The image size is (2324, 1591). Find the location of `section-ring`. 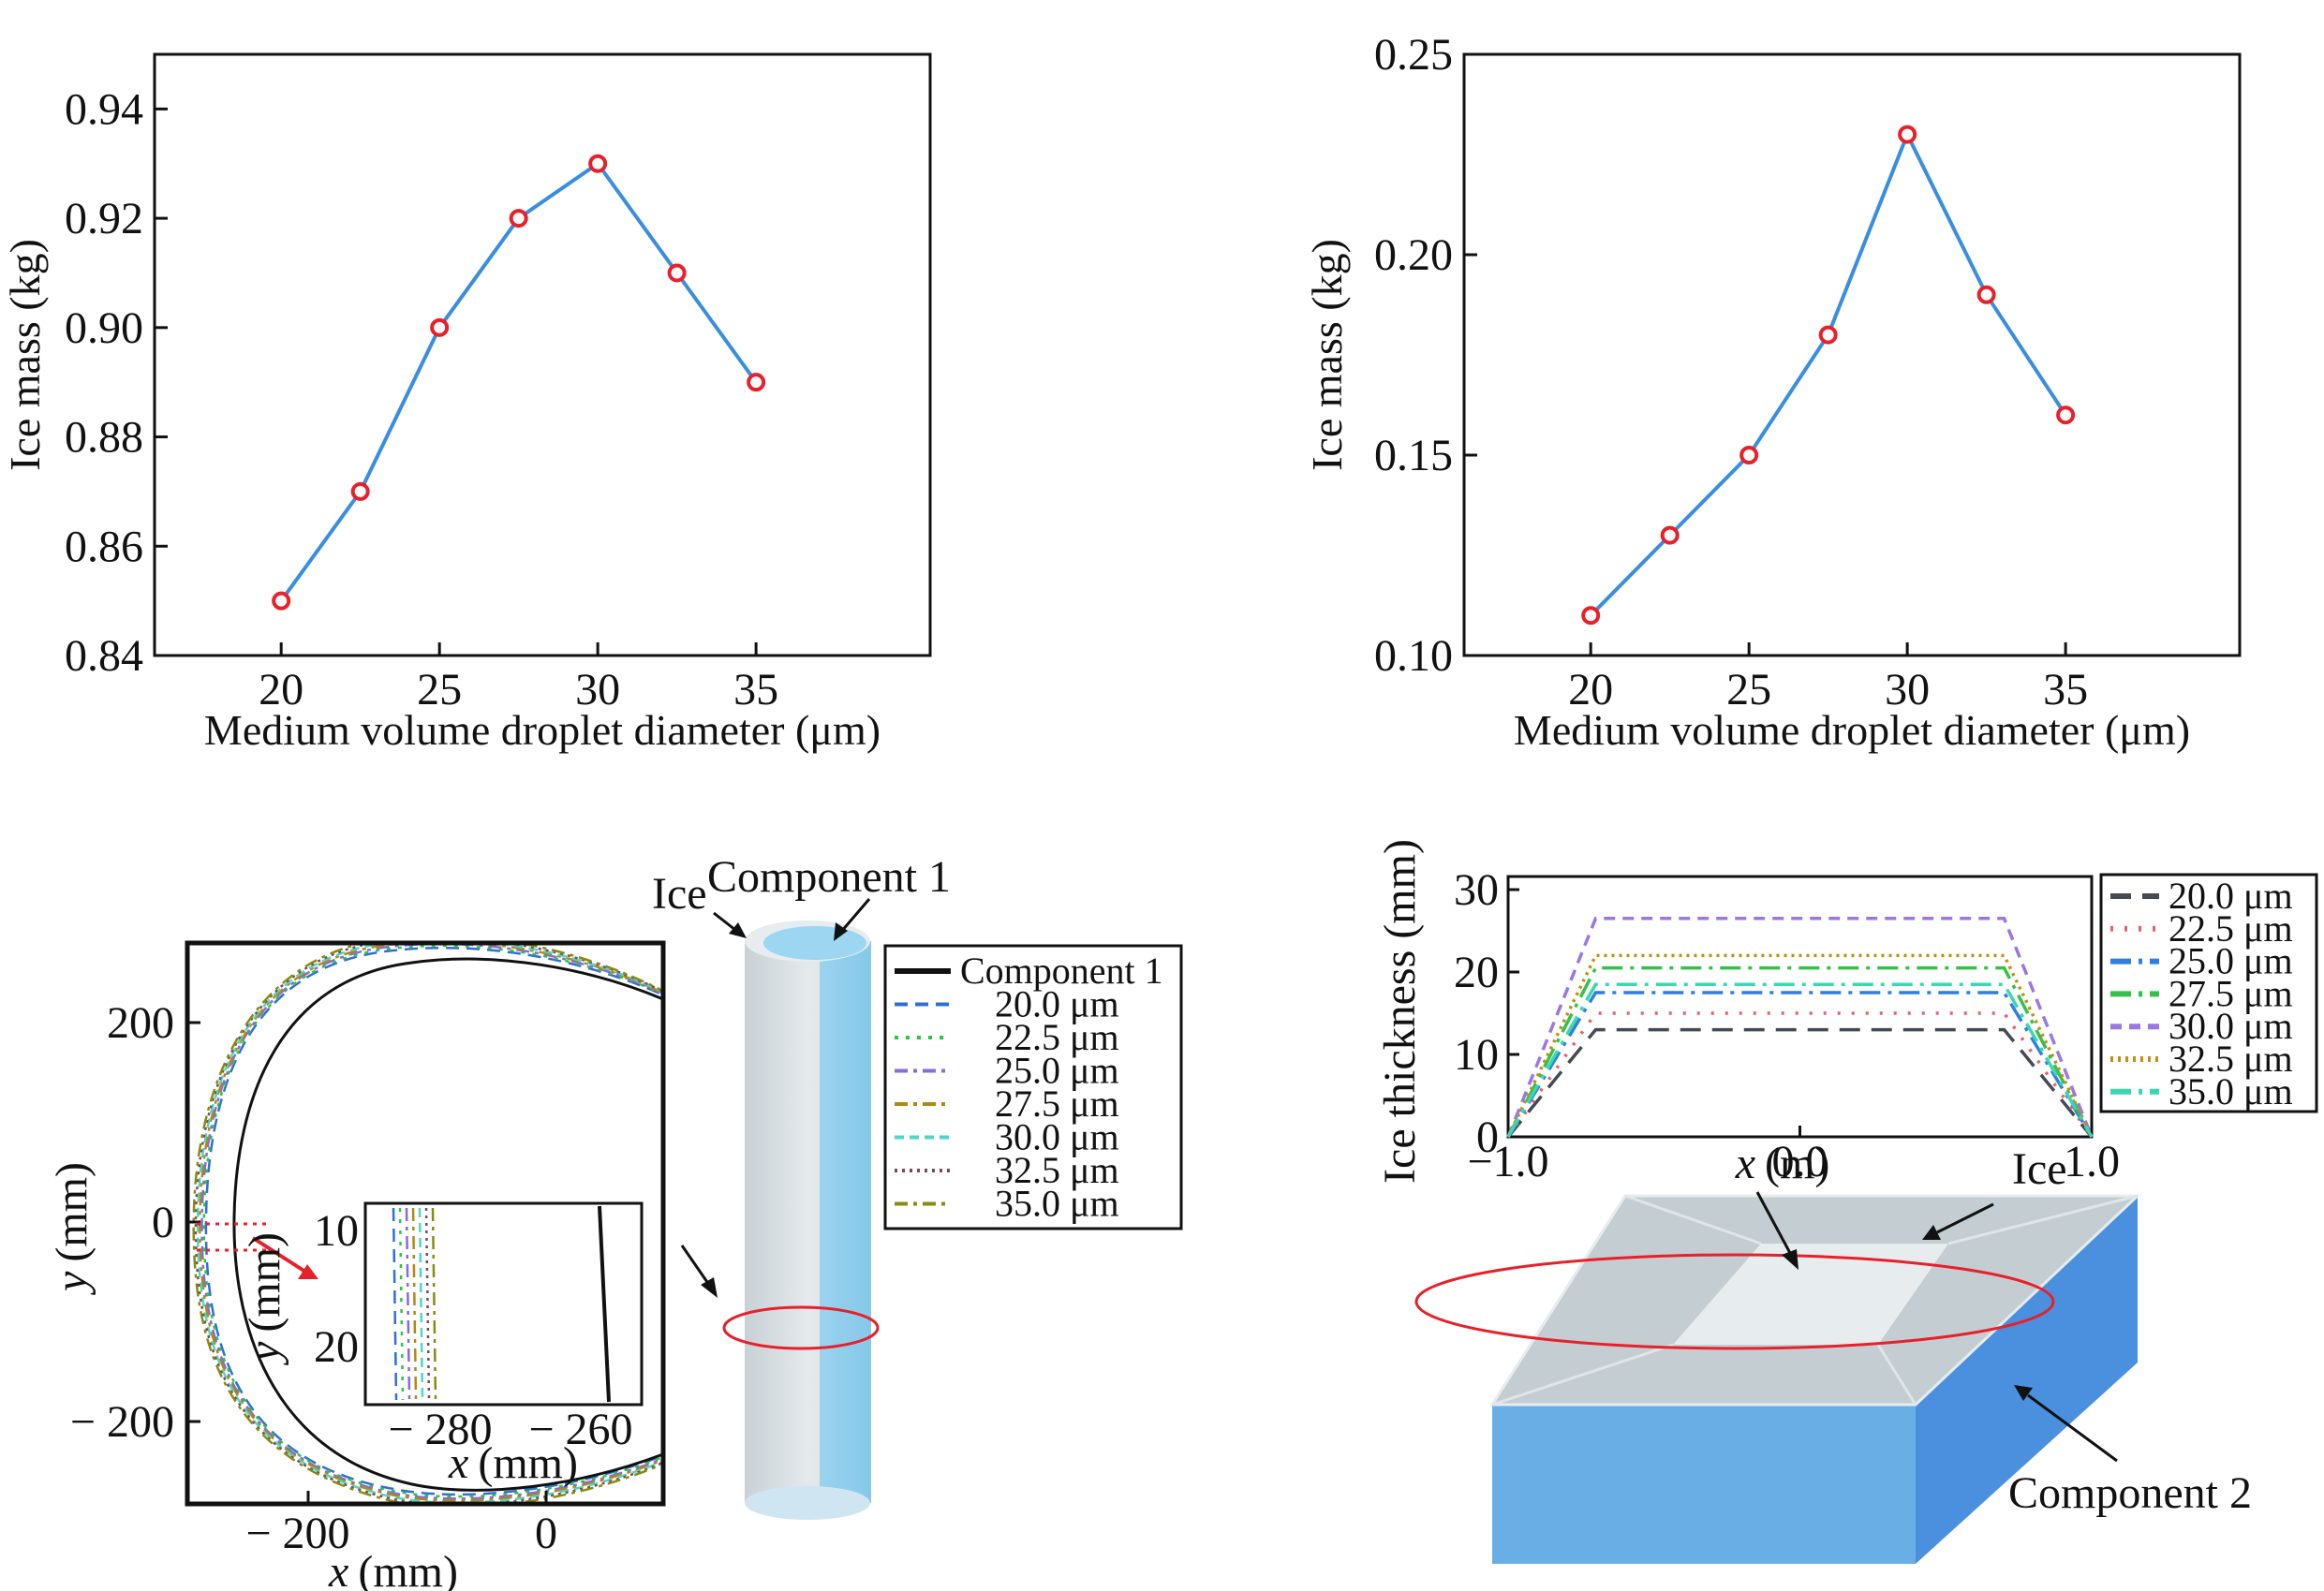

section-ring is located at coordinates (1735, 1301).